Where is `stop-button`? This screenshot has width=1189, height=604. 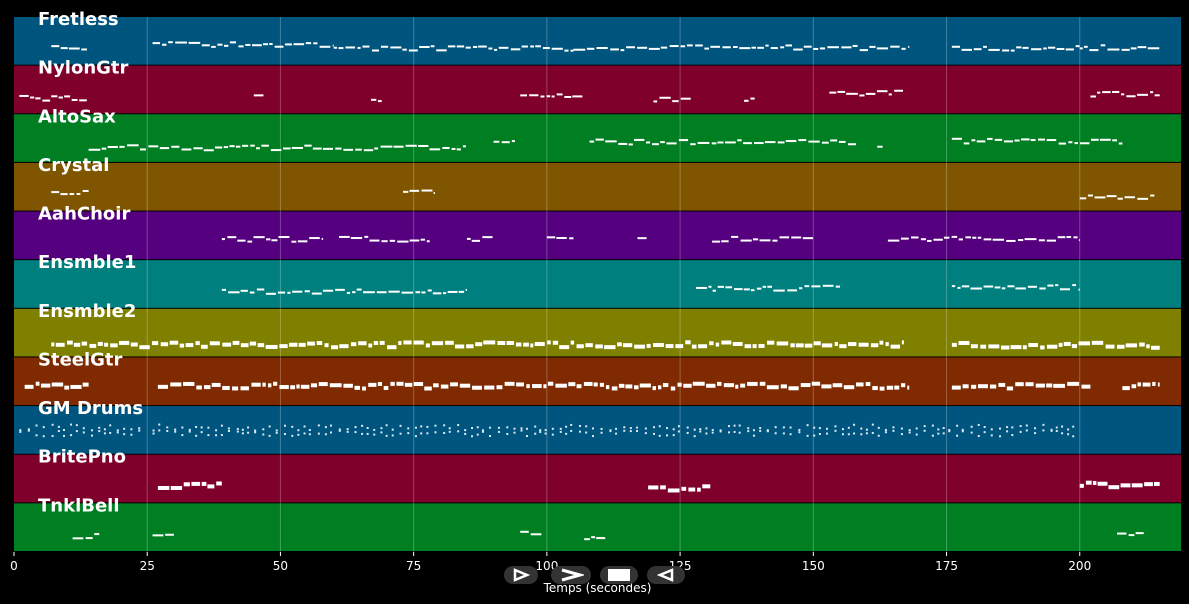
stop-button is located at coordinates (619, 575).